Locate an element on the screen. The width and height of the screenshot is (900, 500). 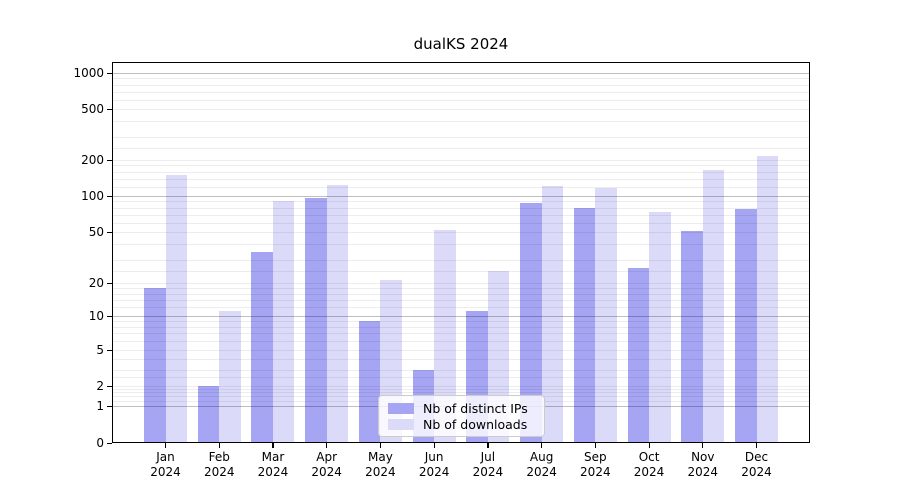
bar-downloads-feb is located at coordinates (230, 377).